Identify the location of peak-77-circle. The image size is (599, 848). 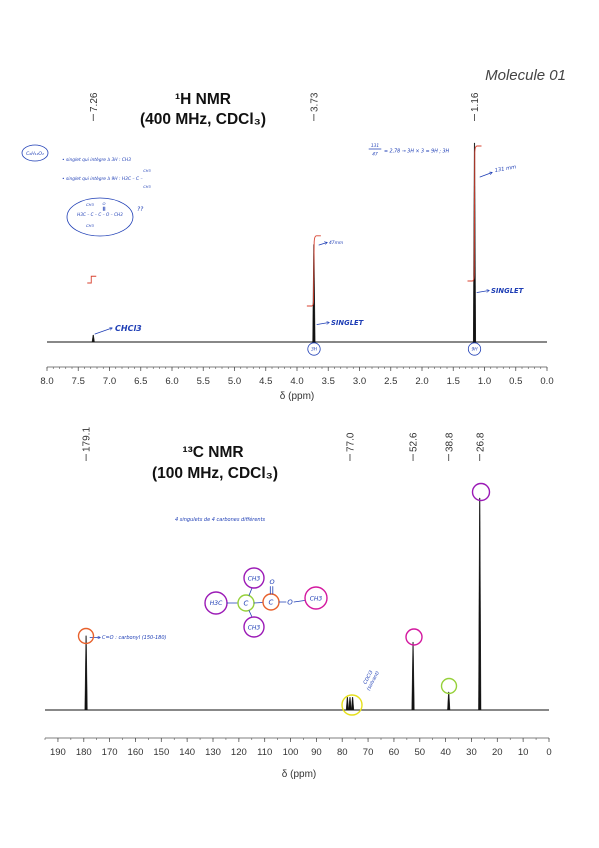
(352, 705).